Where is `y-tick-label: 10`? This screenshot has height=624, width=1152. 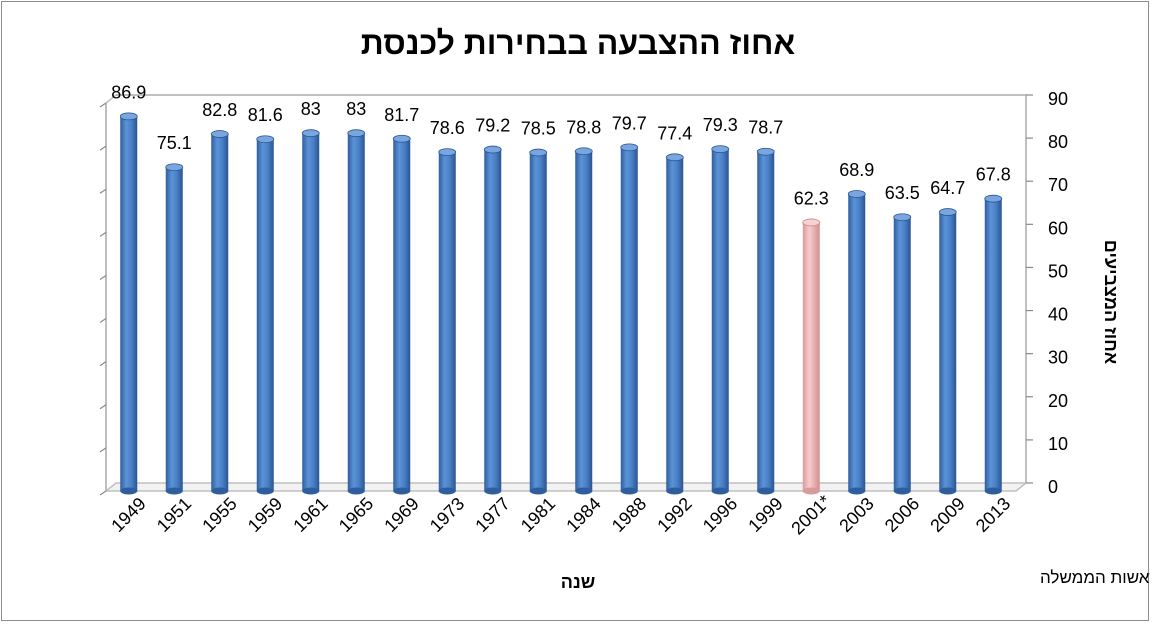 y-tick-label: 10 is located at coordinates (1058, 444).